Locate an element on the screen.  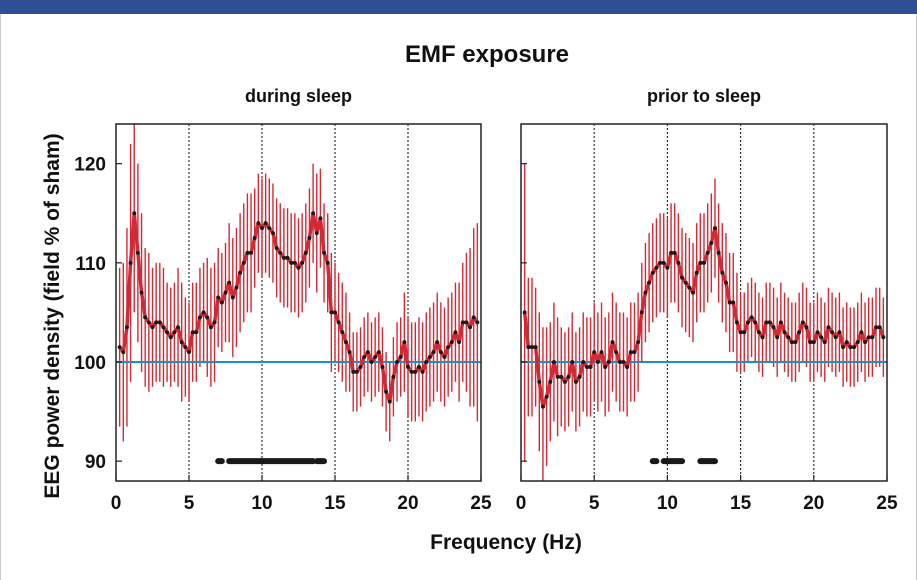
y-tick-label: 100 is located at coordinates (90, 363).